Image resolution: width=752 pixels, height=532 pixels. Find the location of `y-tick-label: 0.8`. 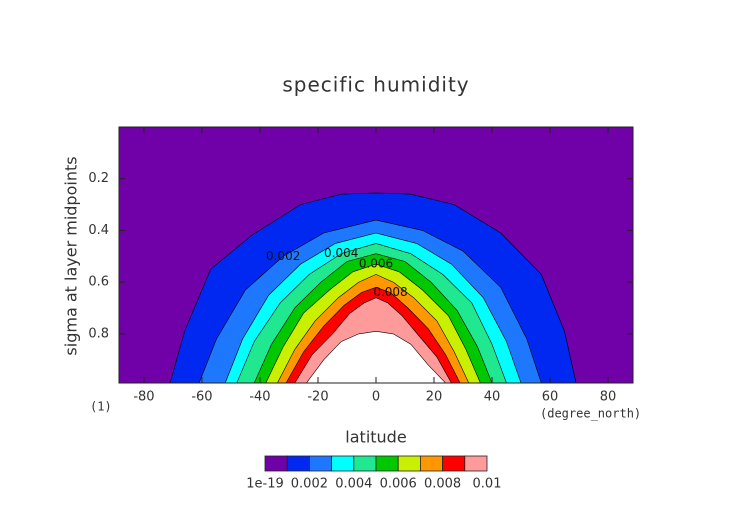

y-tick-label: 0.8 is located at coordinates (98, 333).